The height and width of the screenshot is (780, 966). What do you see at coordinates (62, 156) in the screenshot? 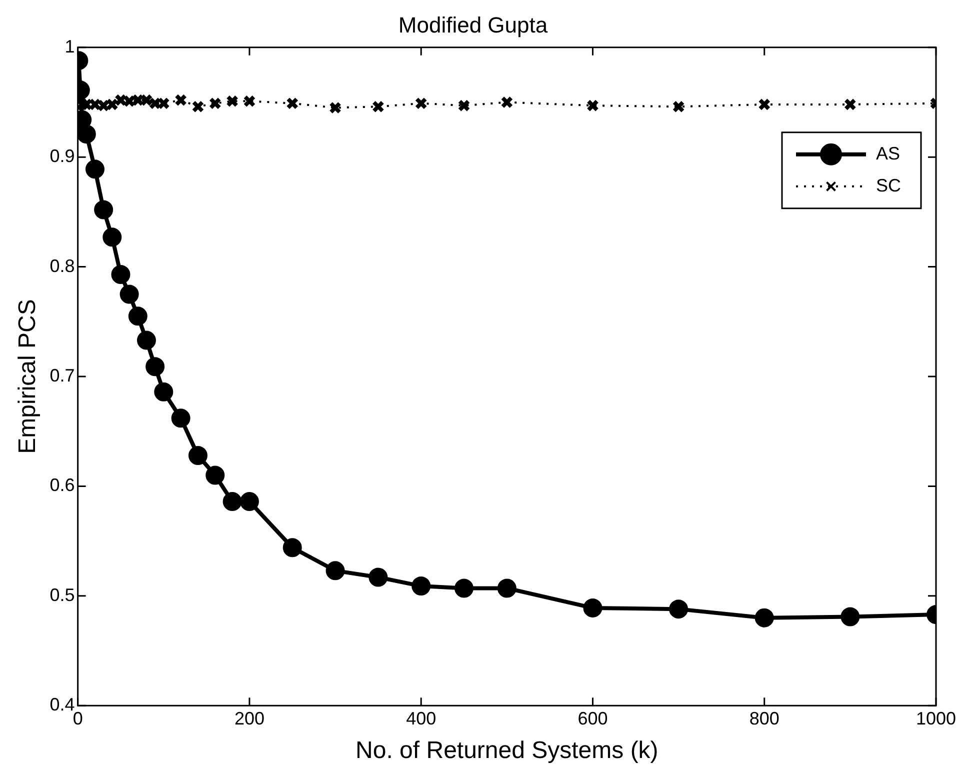
I see `y-tick-label: 0.9` at bounding box center [62, 156].